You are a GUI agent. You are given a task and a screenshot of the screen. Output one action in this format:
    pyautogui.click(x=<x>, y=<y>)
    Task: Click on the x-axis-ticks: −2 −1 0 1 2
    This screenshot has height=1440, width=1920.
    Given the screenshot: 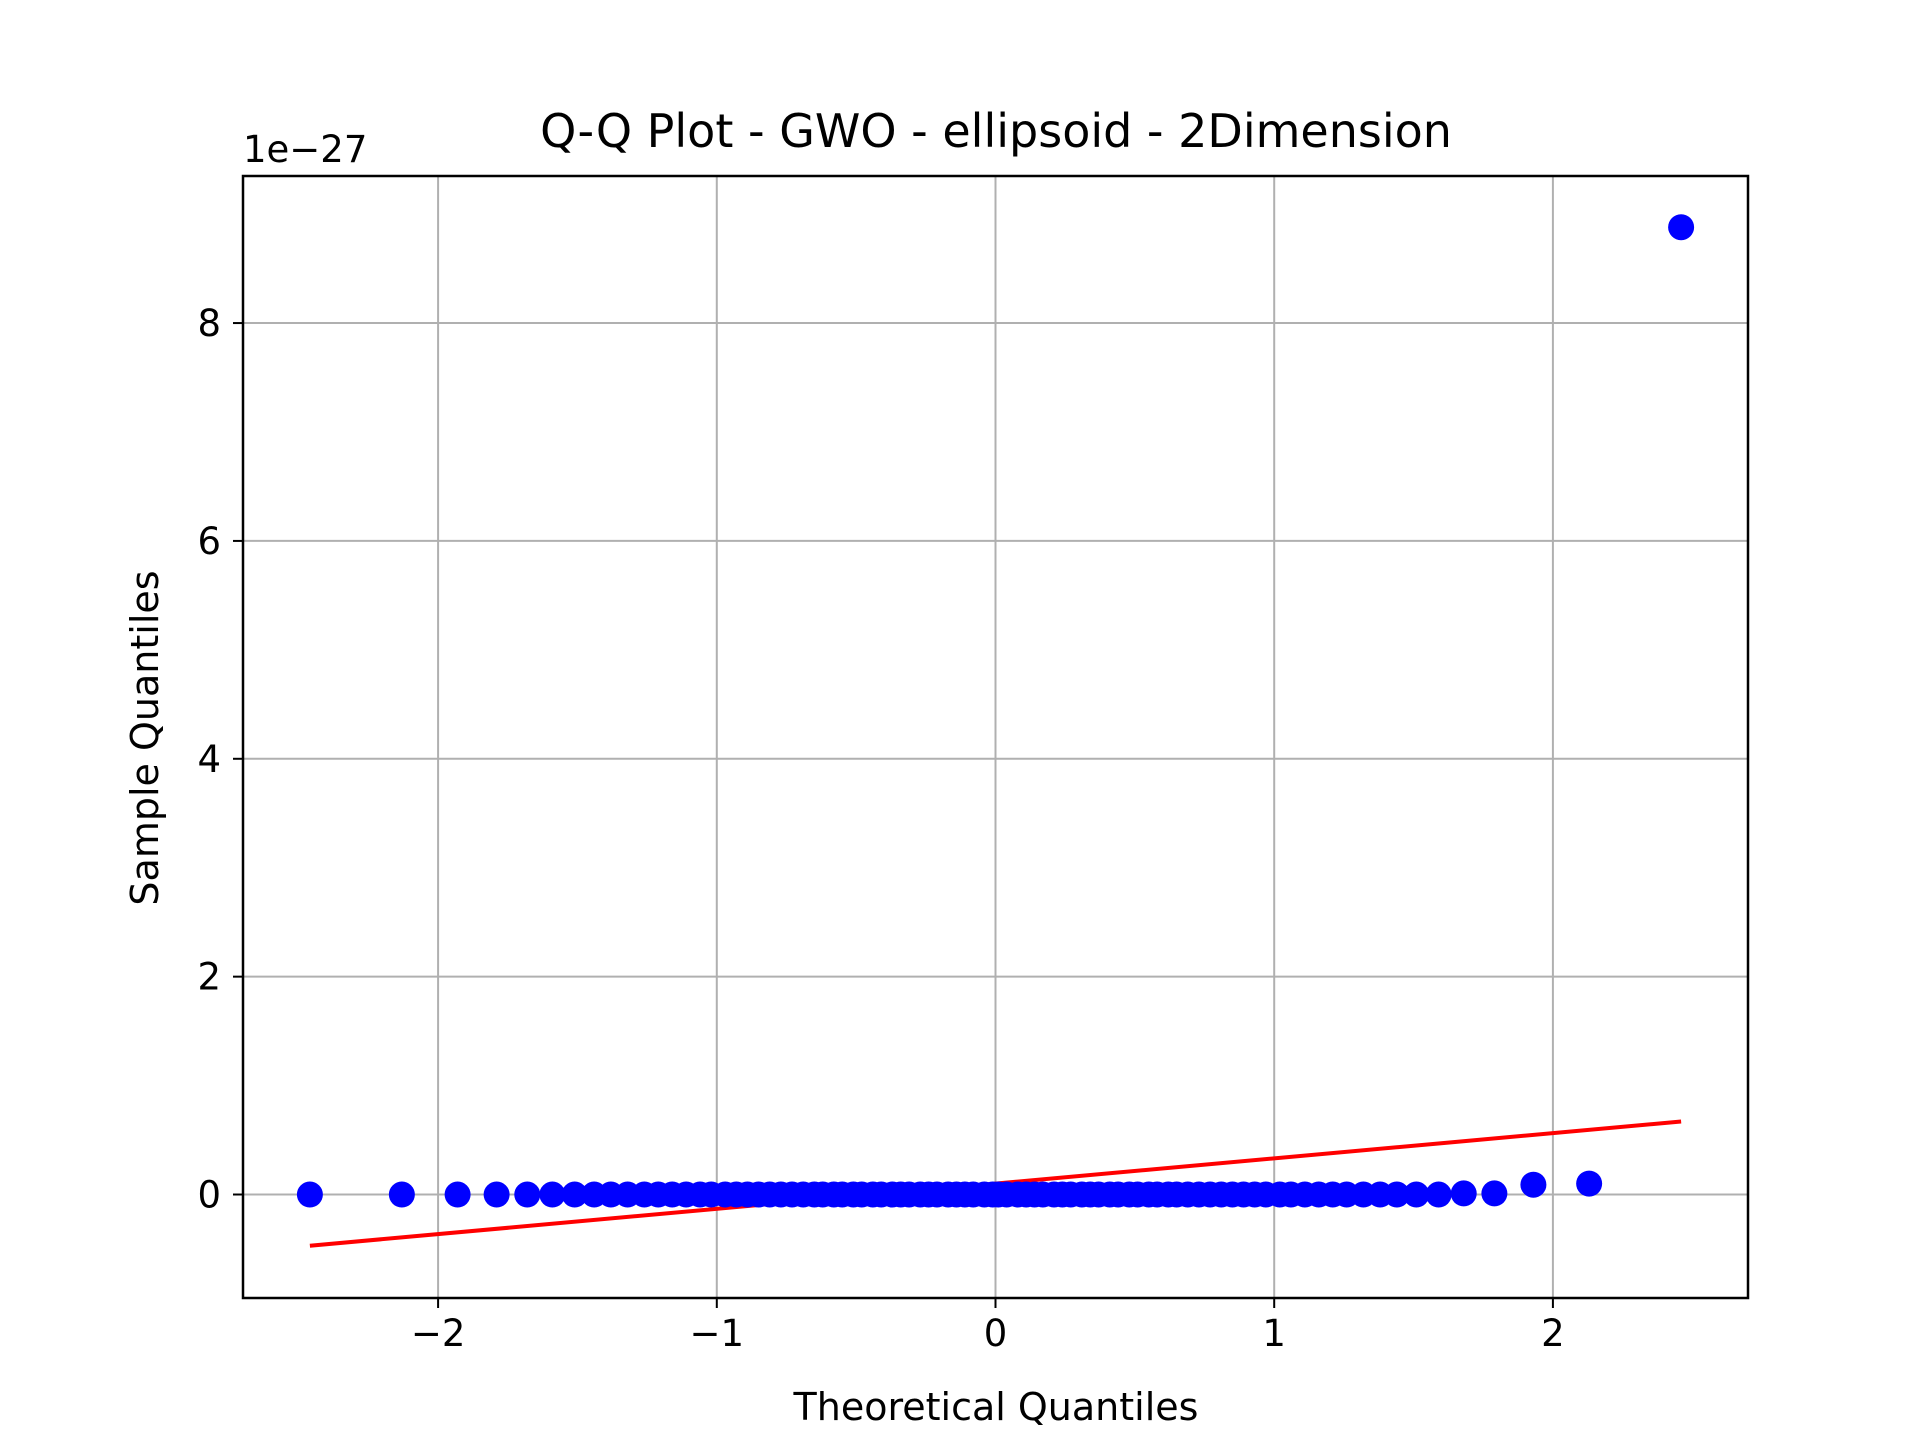 What is the action you would take?
    pyautogui.click(x=988, y=1326)
    